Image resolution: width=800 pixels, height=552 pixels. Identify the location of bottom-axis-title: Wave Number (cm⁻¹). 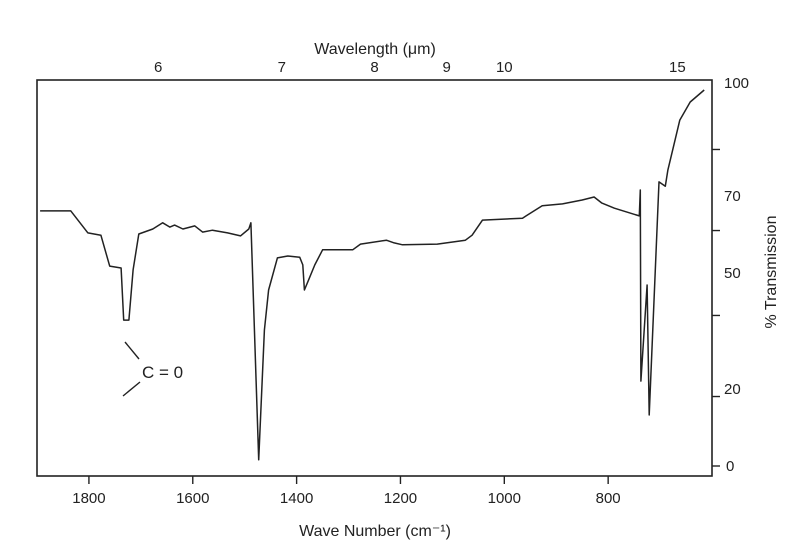
(375, 531).